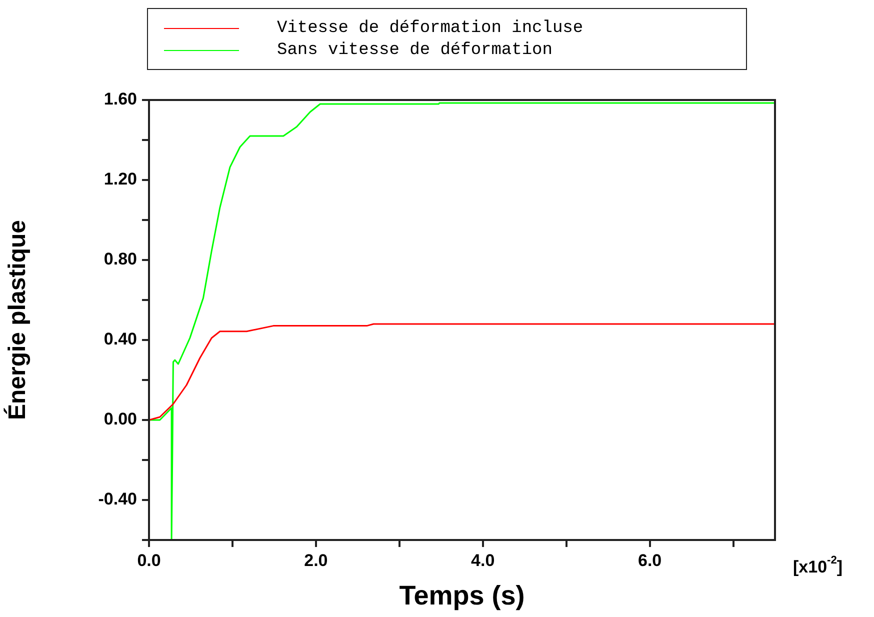 This screenshot has height=617, width=874. Describe the element at coordinates (462, 595) in the screenshot. I see `x-axis-title: Temps (s)` at that location.